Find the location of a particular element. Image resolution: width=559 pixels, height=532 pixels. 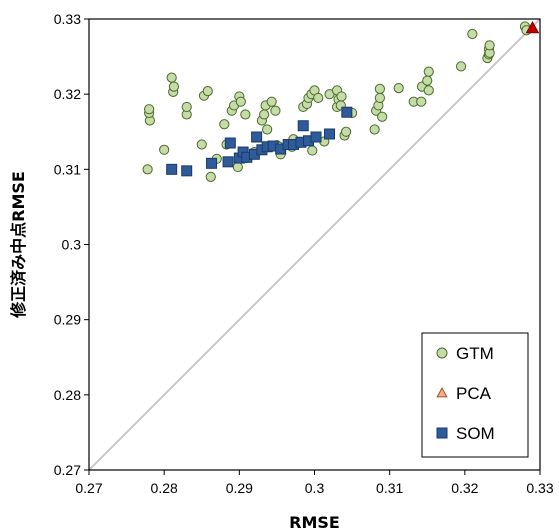

y-tick-label: 0.33 is located at coordinates (67, 19).